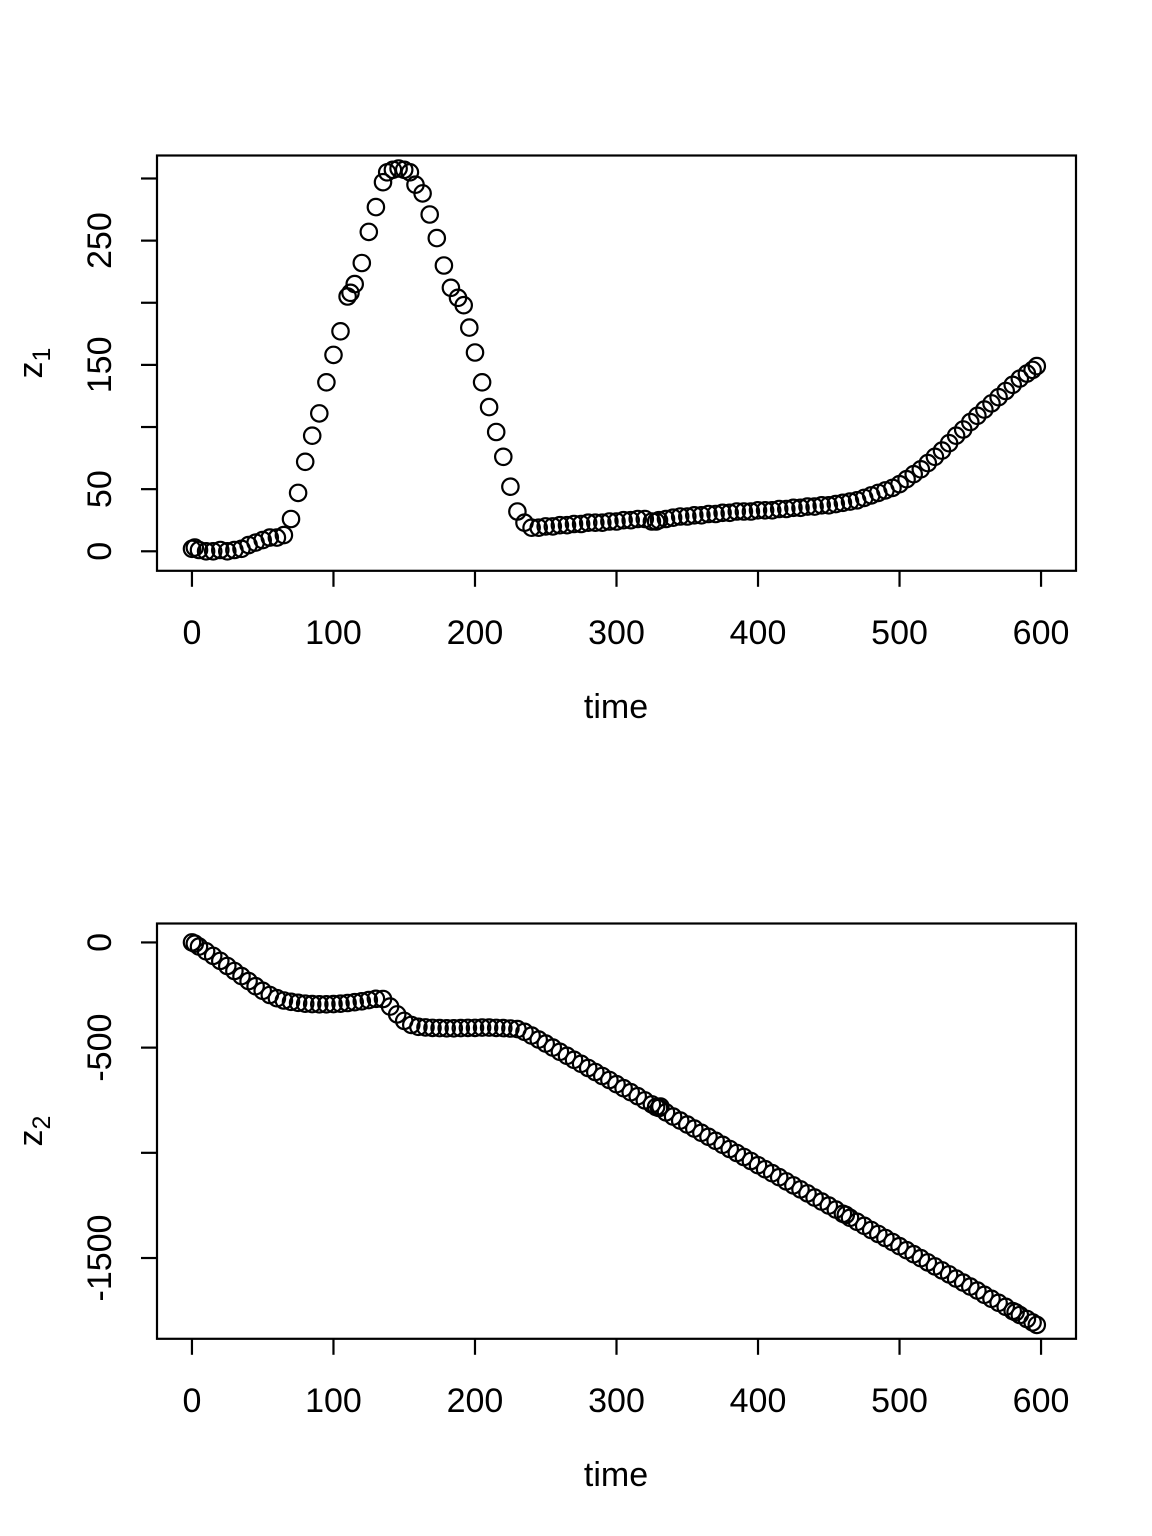 Image resolution: width=1152 pixels, height=1536 pixels. I want to click on x-tick-label: 600, so click(1041, 1401).